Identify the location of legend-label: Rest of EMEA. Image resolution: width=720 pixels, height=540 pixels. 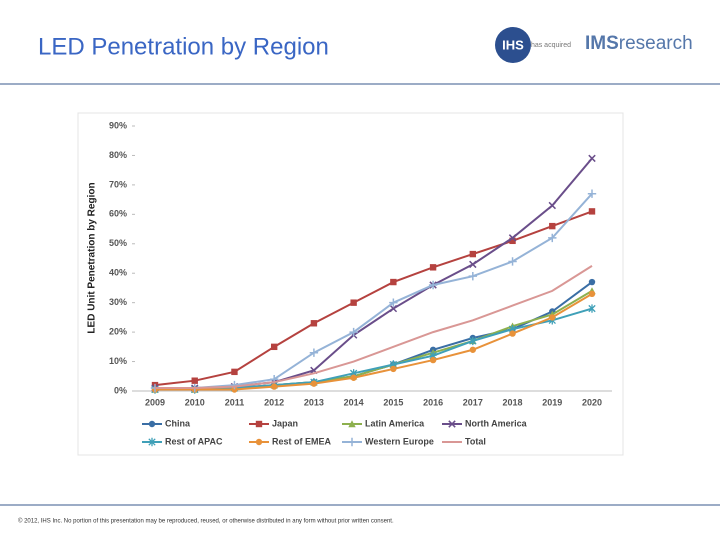
(302, 441).